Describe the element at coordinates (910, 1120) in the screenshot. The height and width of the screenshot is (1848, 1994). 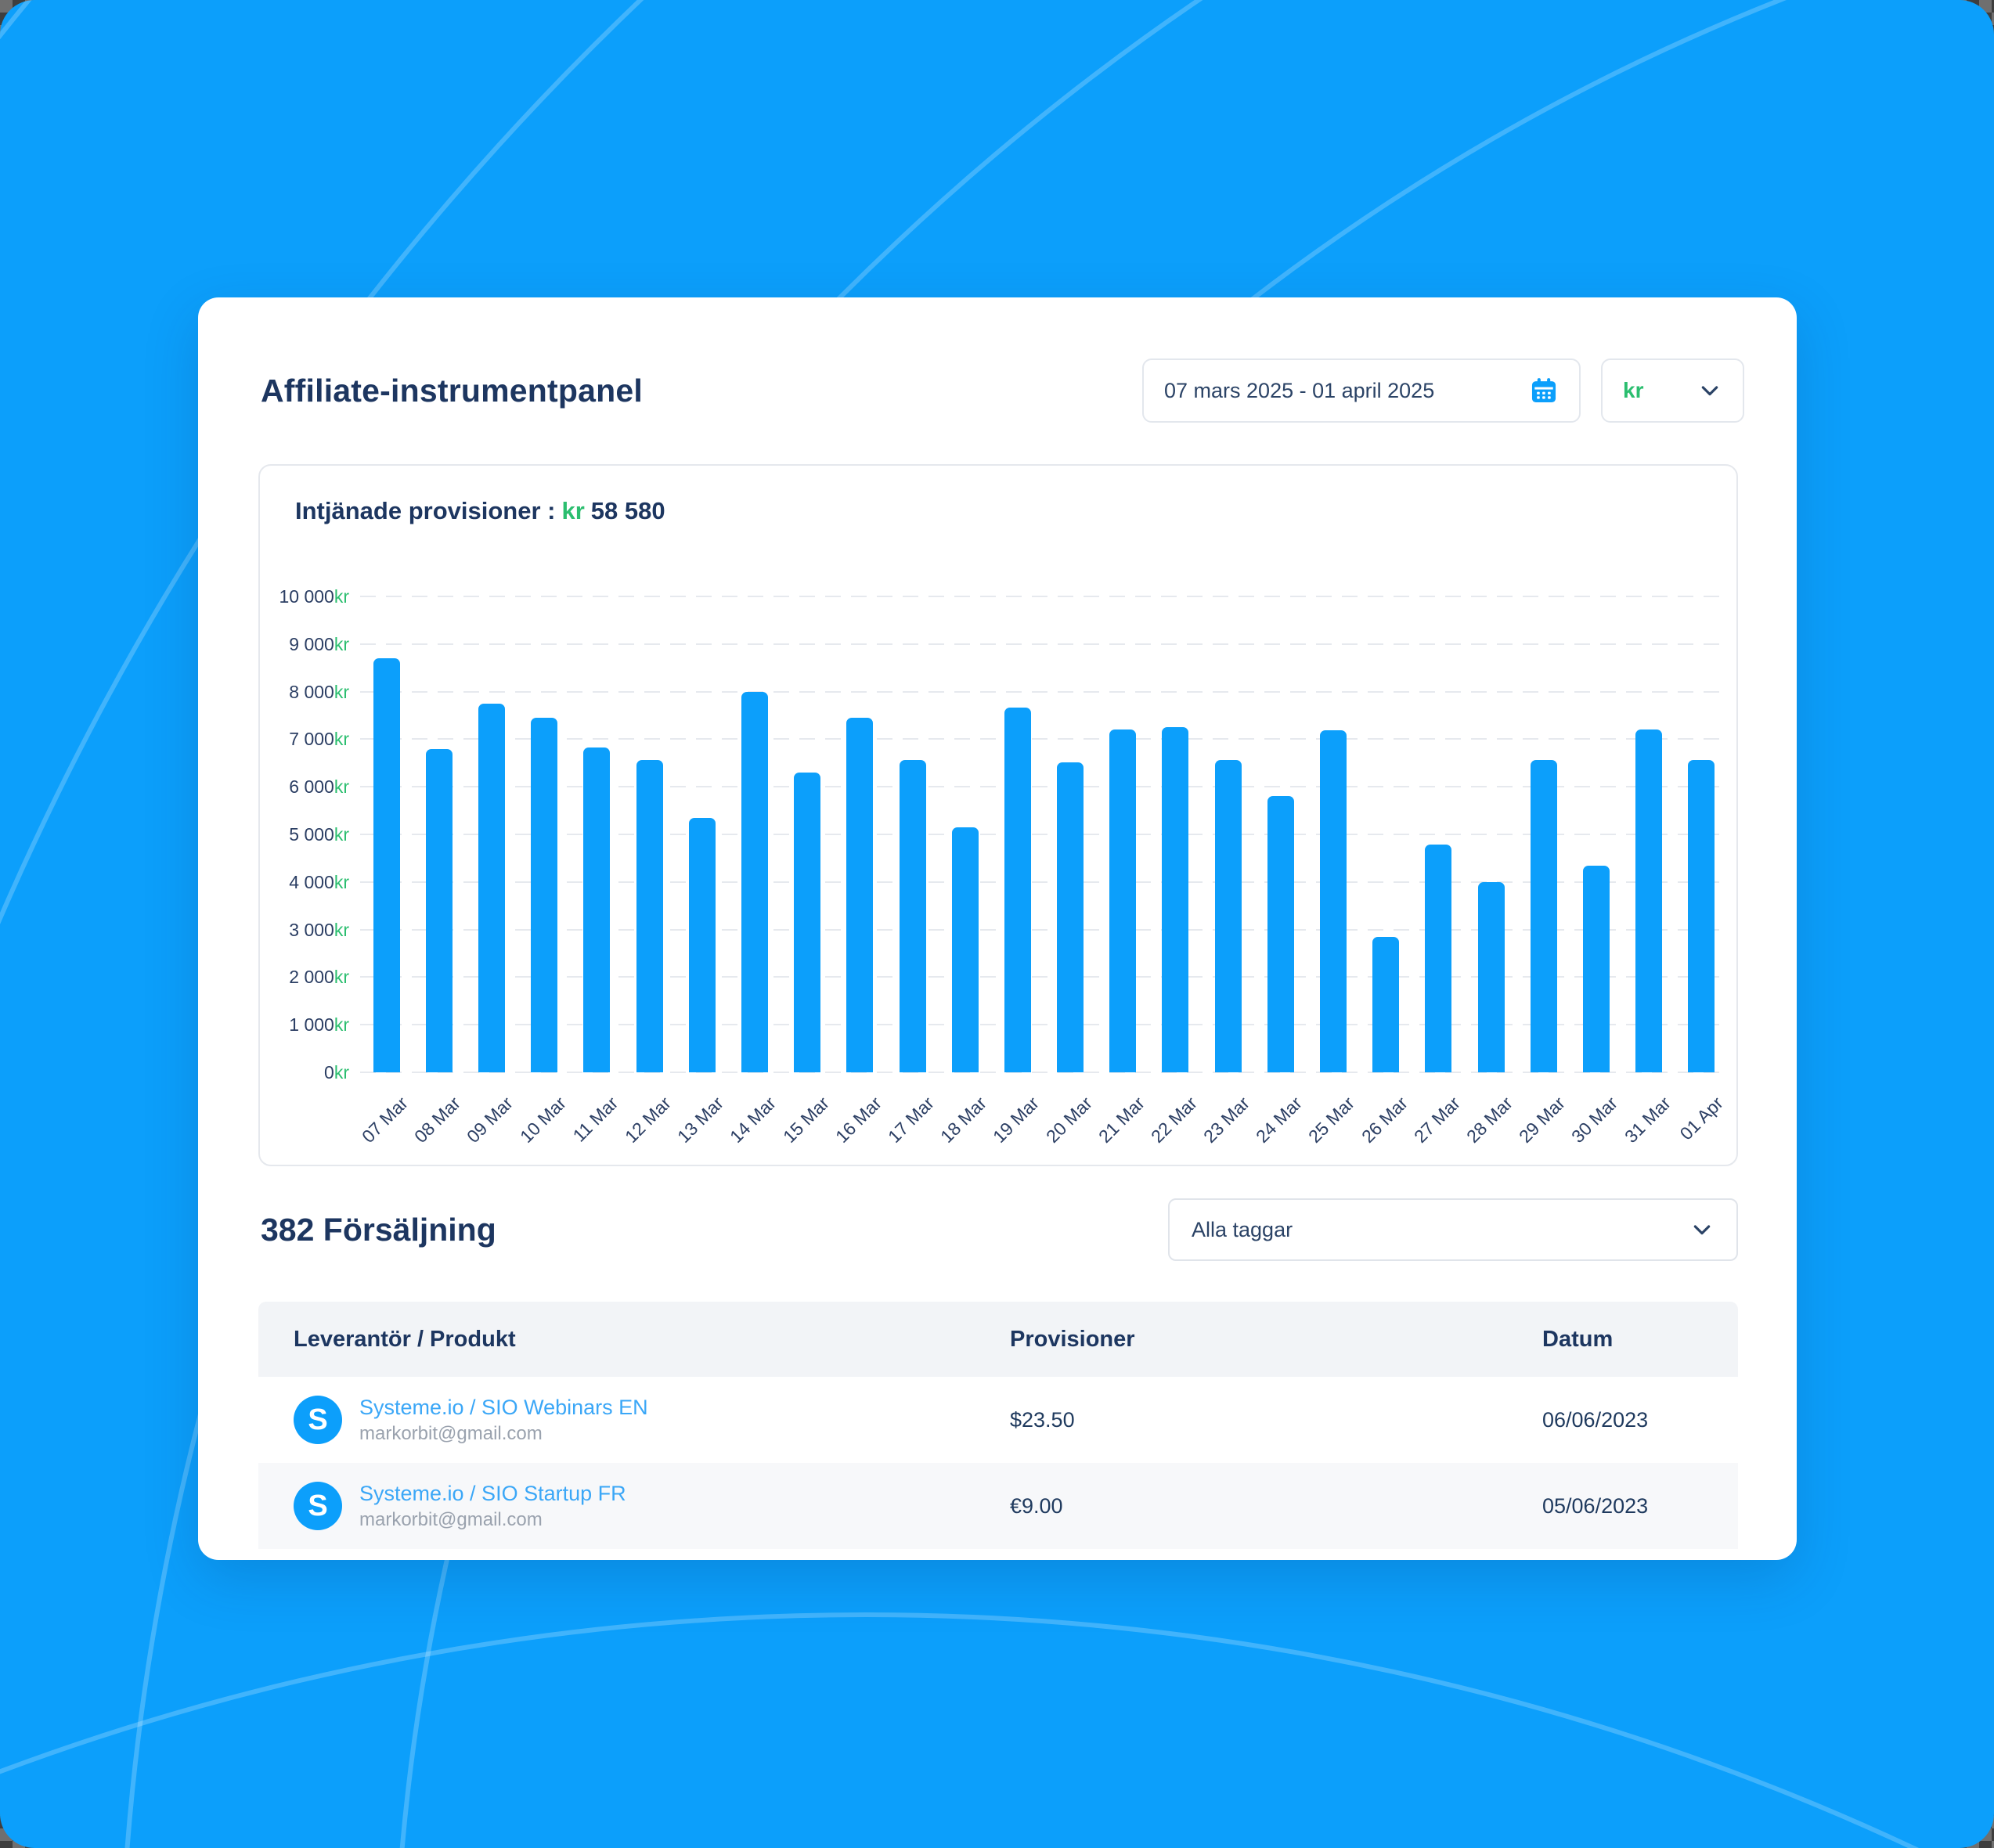
I see `x-tick-label: 17 Mar` at that location.